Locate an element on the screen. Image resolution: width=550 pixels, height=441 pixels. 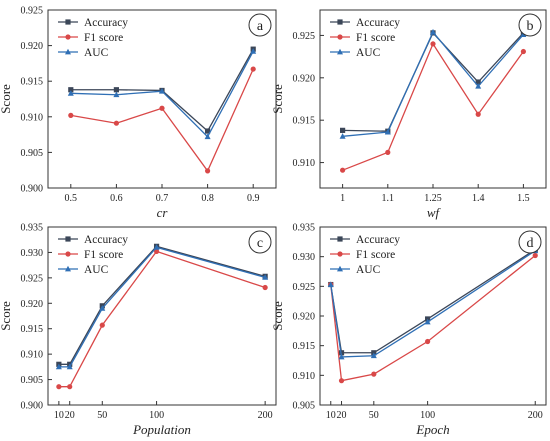
series-line-f1-score is located at coordinates (162, 120).